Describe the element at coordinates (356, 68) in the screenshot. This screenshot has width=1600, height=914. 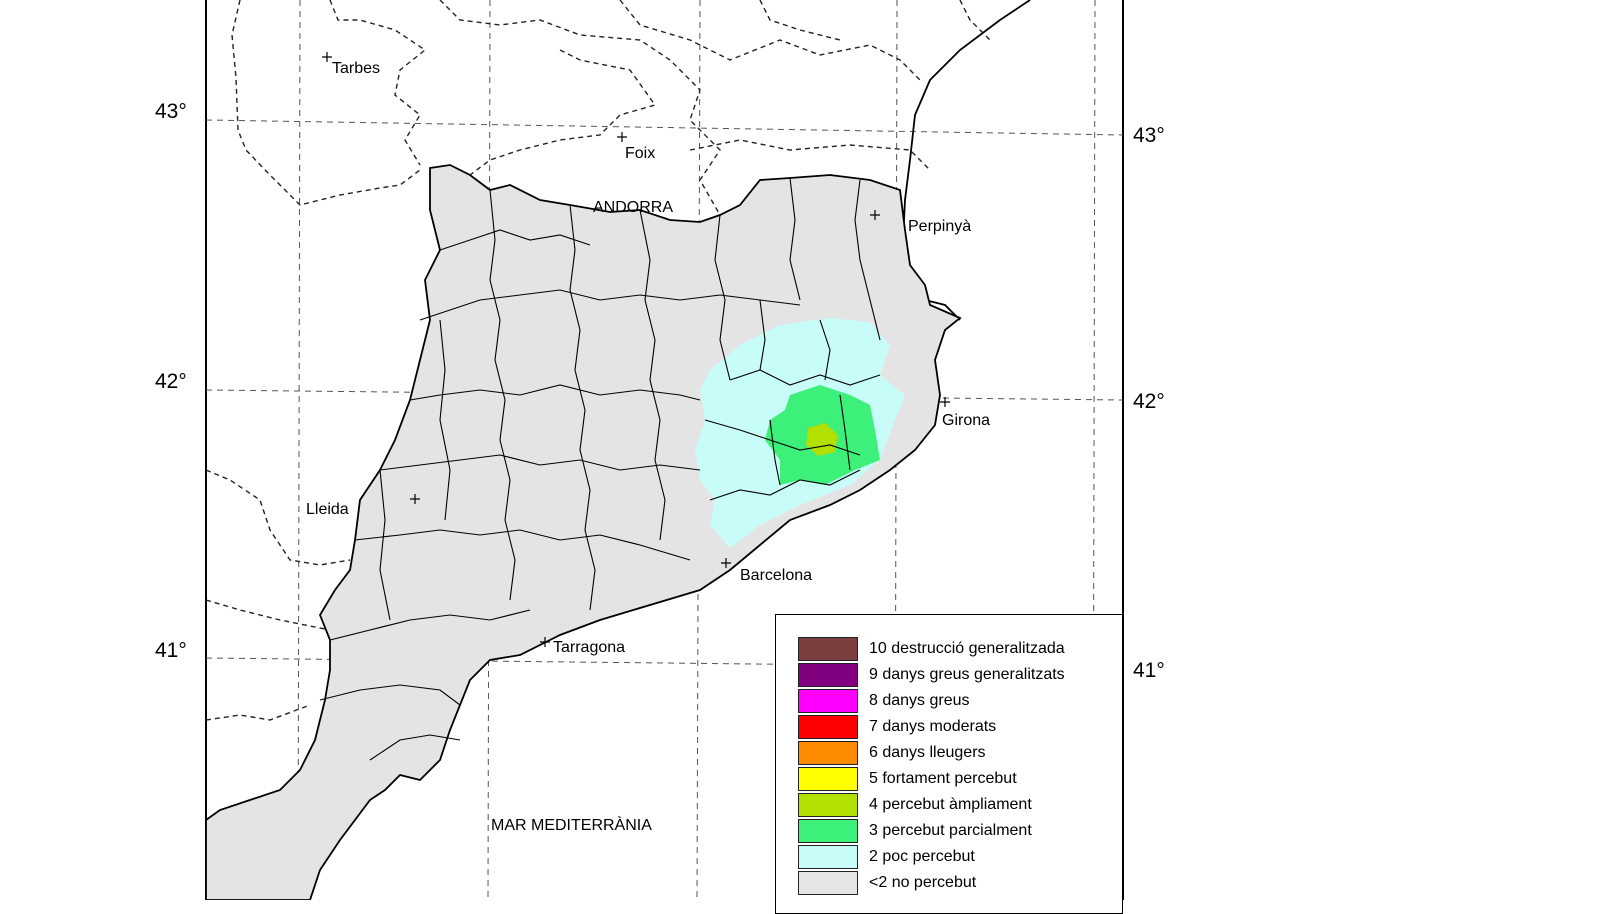
I see `label-tarbes: Tarbes` at that location.